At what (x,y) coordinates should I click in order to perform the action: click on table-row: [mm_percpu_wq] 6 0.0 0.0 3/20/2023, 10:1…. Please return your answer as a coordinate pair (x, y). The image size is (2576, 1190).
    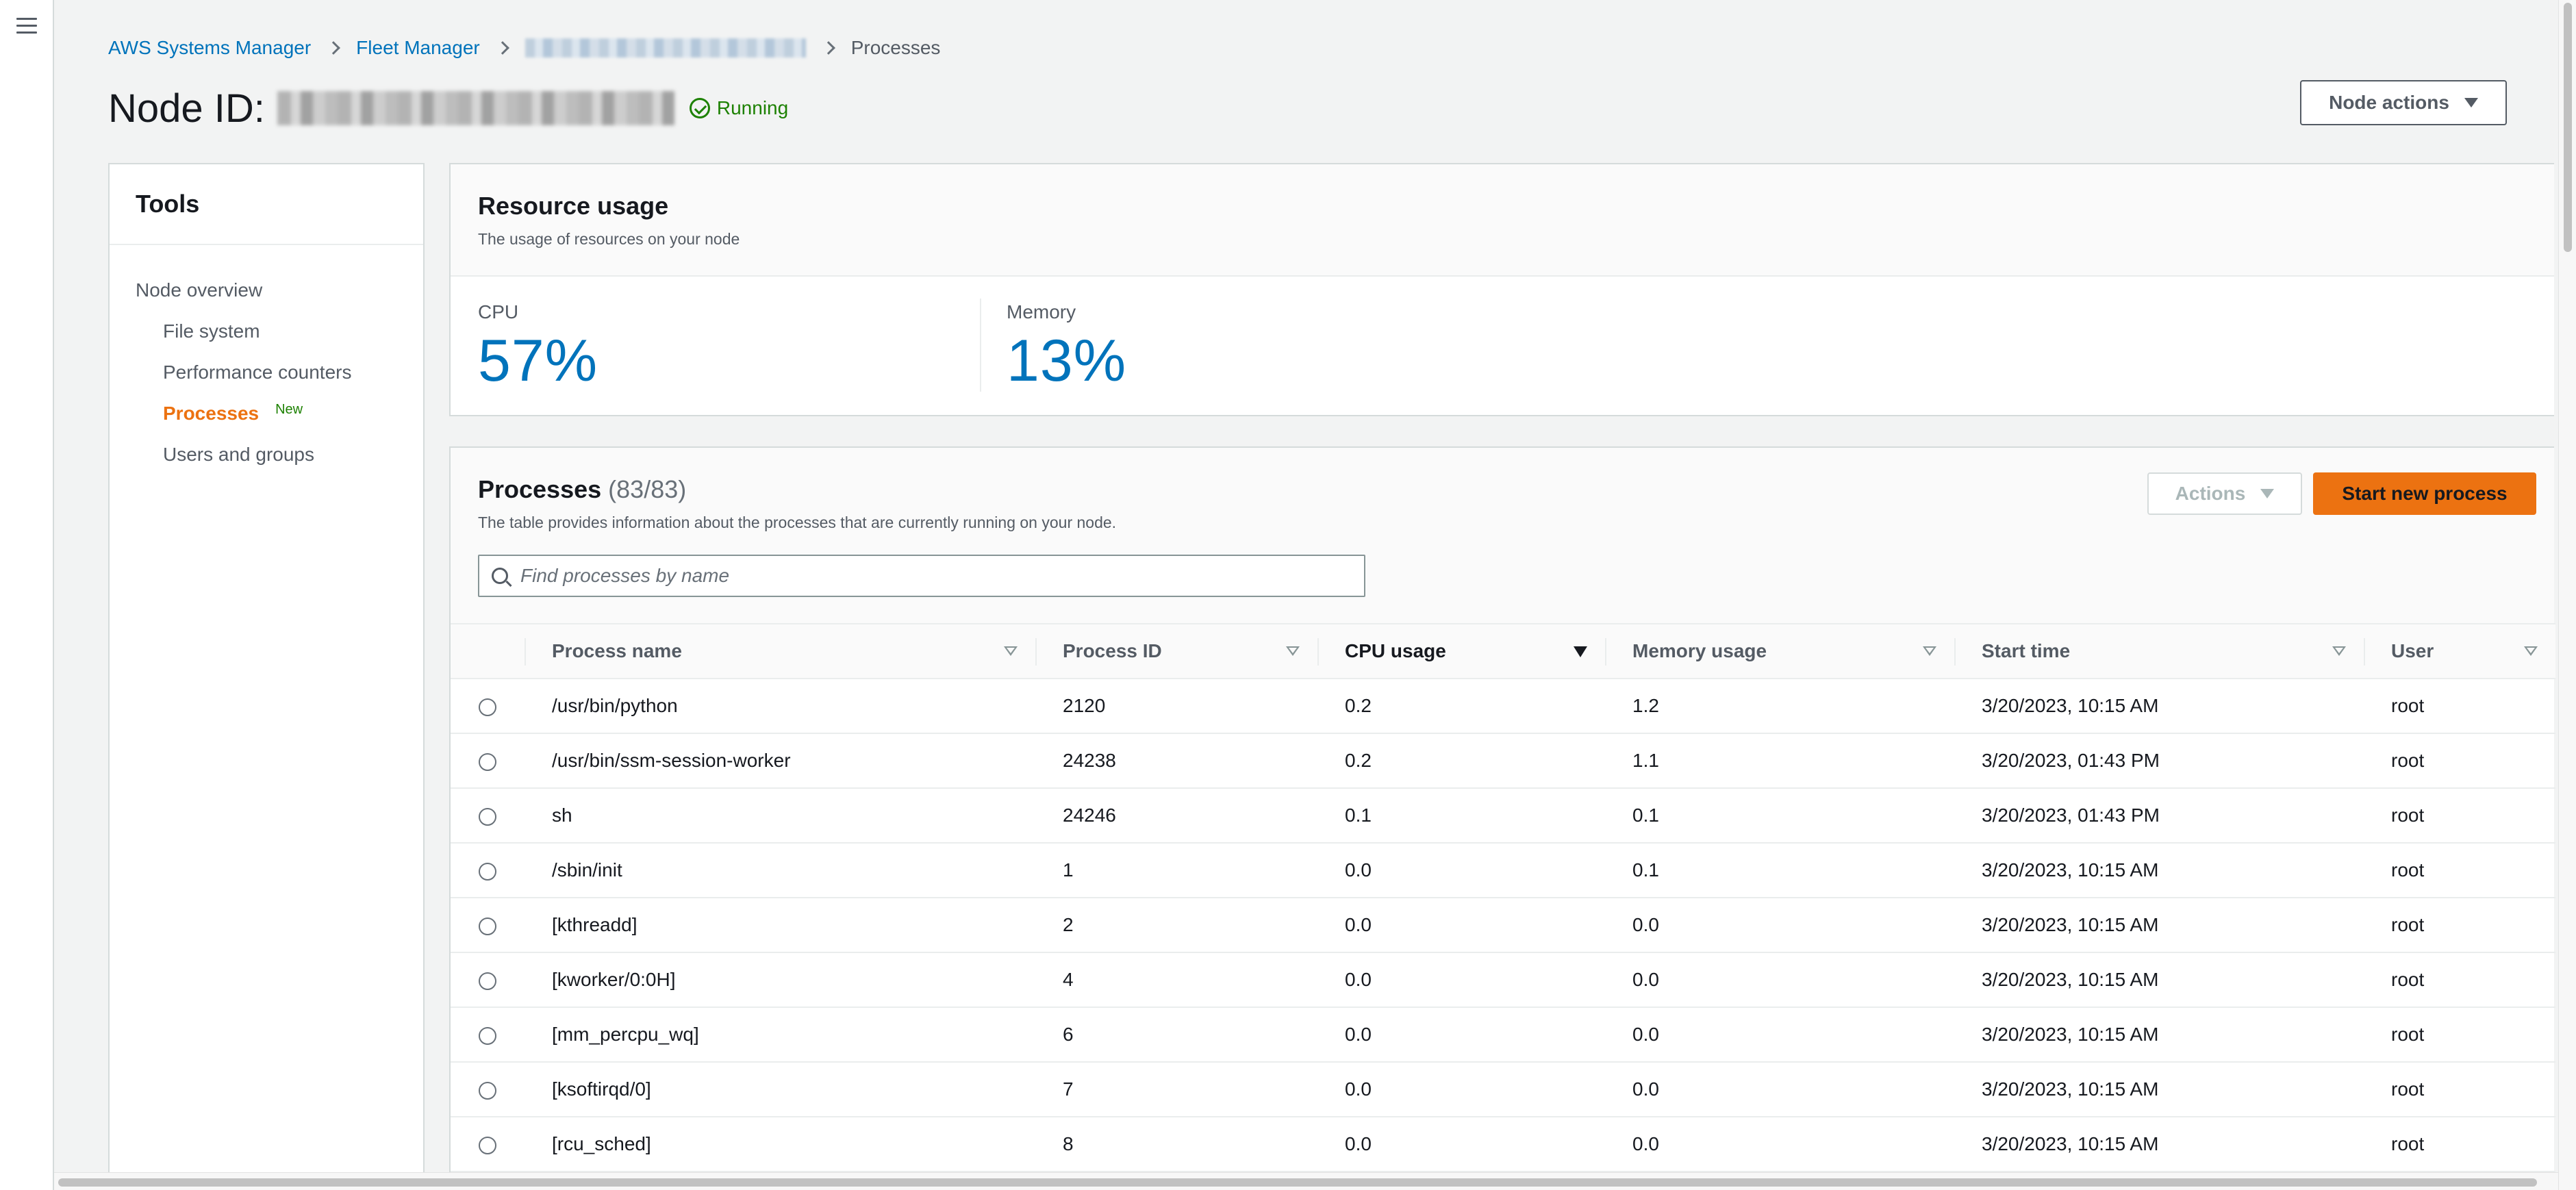
    Looking at the image, I should click on (1503, 1034).